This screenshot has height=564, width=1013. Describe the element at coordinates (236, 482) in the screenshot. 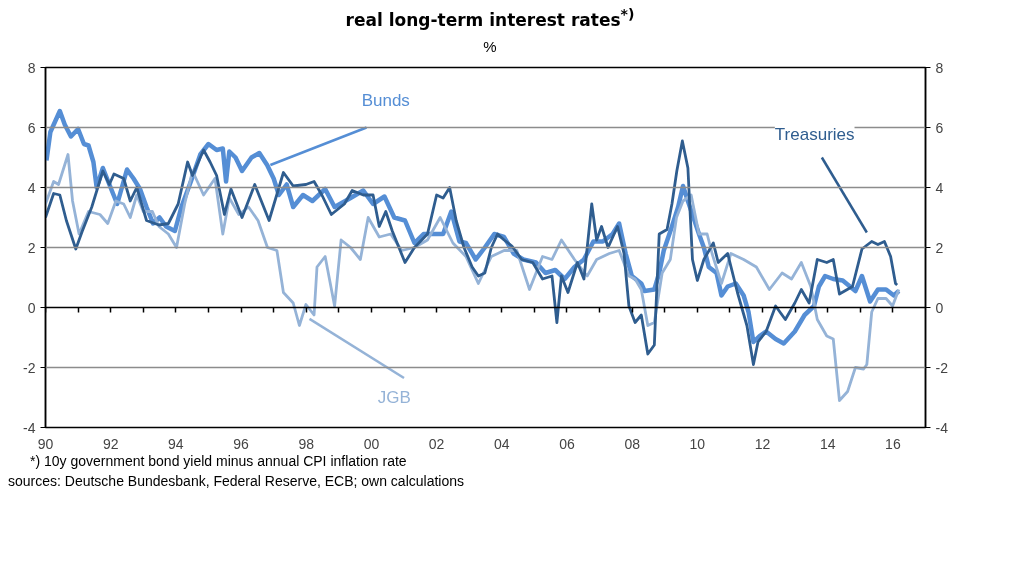

I see `source-note: sources: Deutsche Bundesbank, Federal Reserve, ECB; own calculations` at that location.